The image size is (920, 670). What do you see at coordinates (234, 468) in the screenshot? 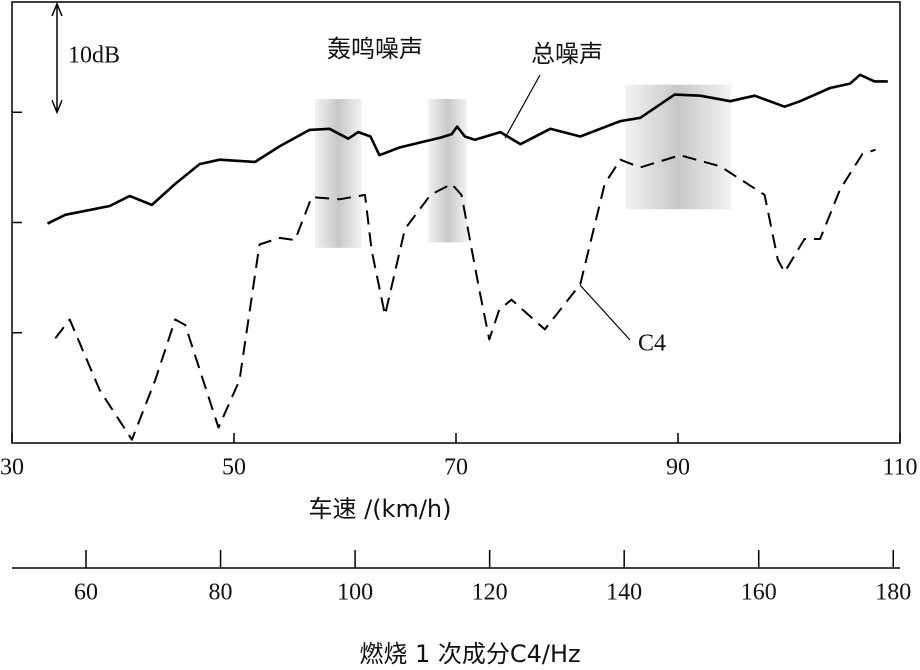
I see `x-tick-label: 50` at bounding box center [234, 468].